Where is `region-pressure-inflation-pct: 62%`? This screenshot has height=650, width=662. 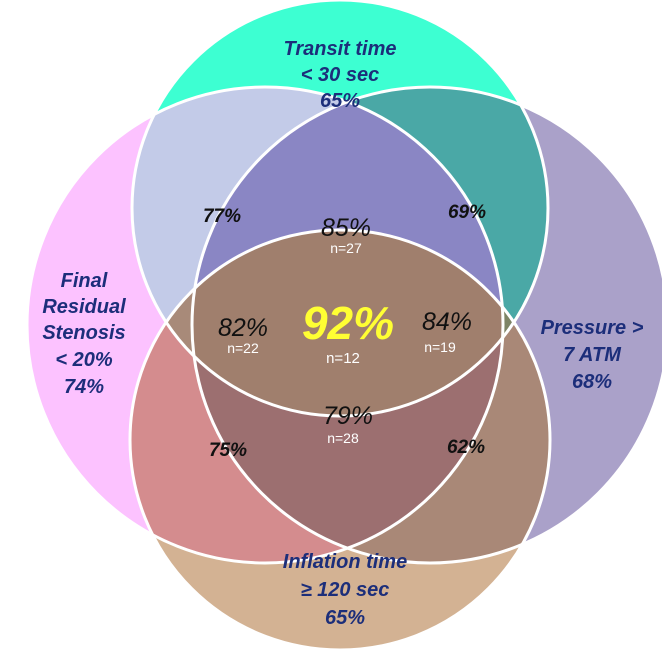 region-pressure-inflation-pct: 62% is located at coordinates (466, 447).